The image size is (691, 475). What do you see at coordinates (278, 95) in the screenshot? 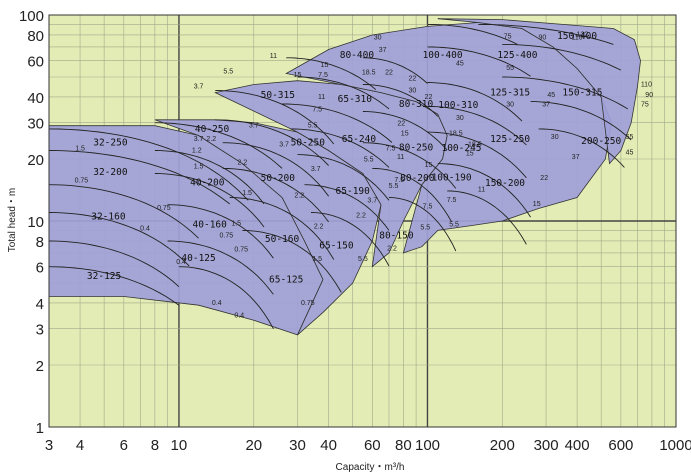
I see `pump-model-label: 50-315` at bounding box center [278, 95].